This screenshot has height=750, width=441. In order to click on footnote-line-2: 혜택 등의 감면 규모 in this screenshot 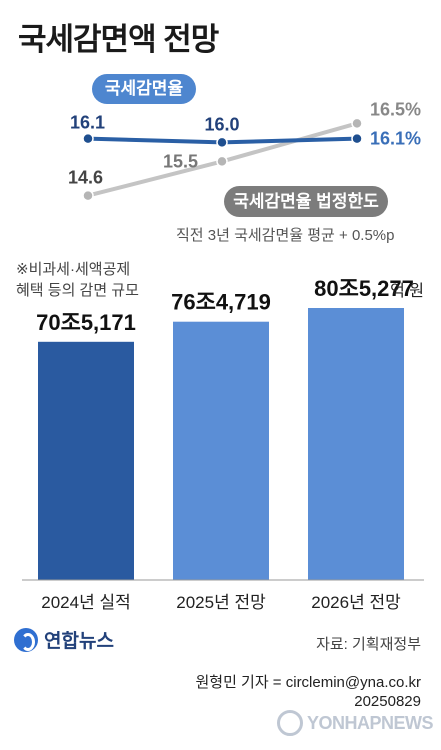, I will do `click(77, 290)`.